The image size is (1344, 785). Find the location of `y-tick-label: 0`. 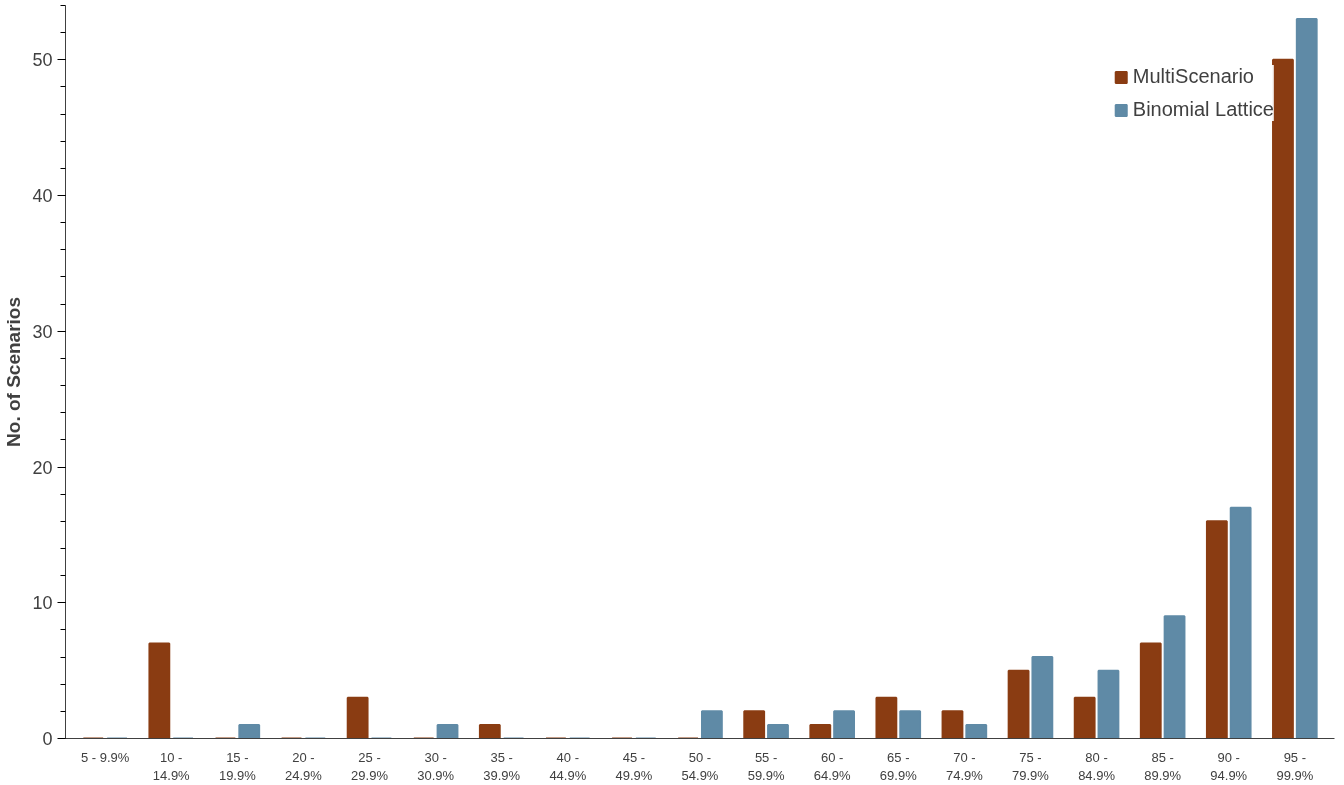

y-tick-label: 0 is located at coordinates (47, 739).